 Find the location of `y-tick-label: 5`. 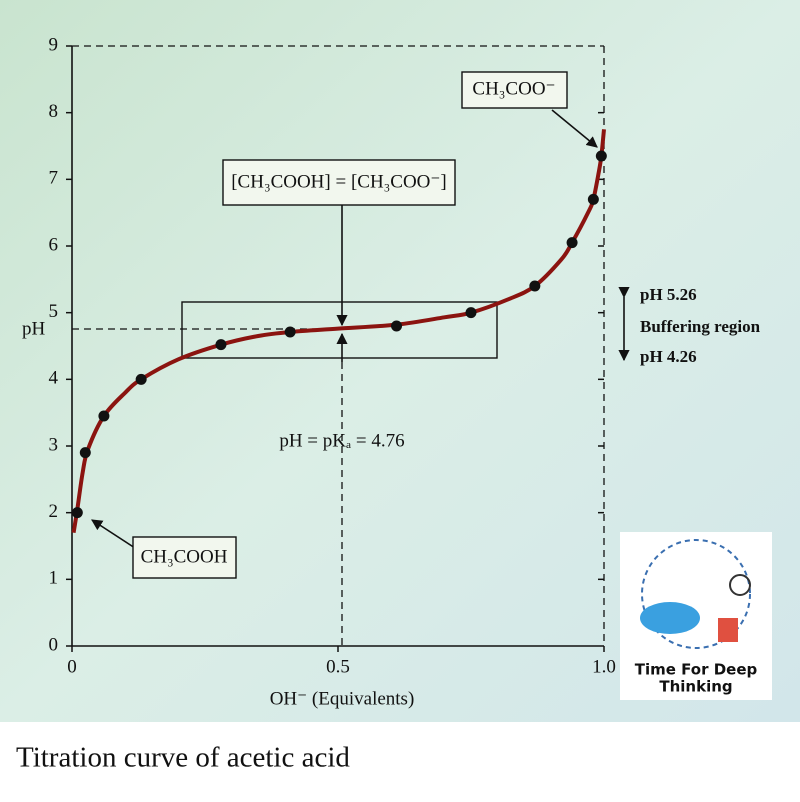

y-tick-label: 5 is located at coordinates (54, 311).